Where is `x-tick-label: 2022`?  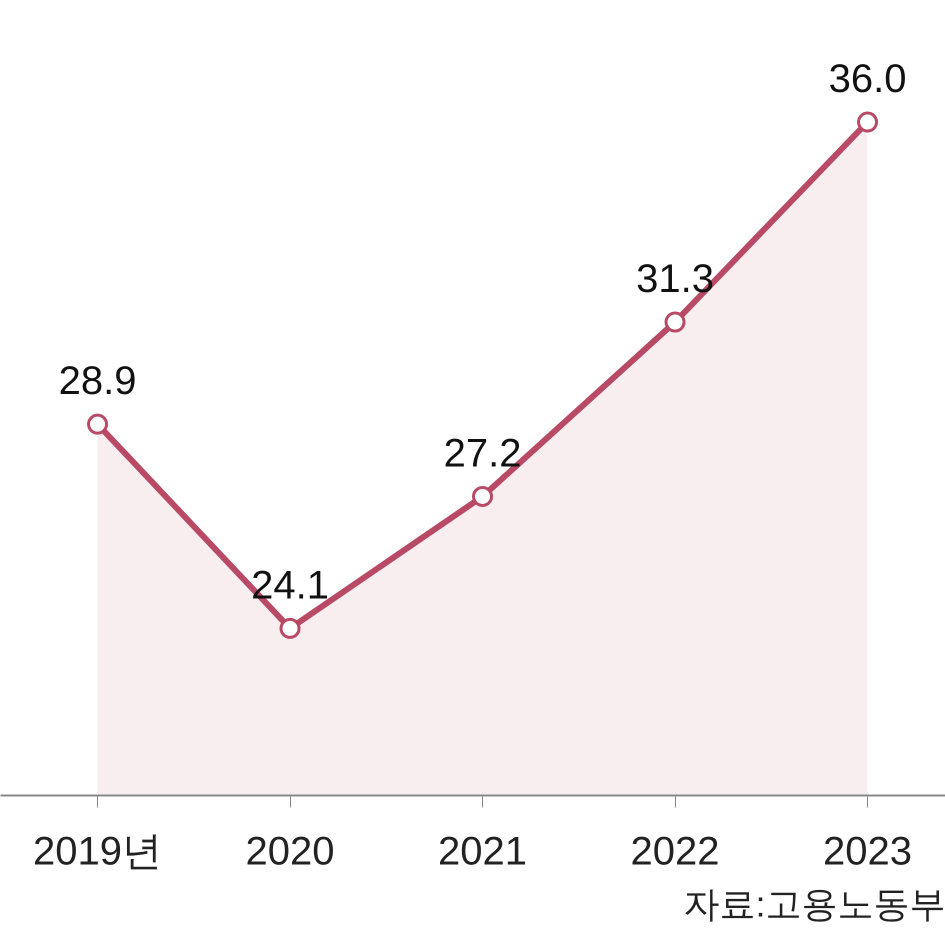
x-tick-label: 2022 is located at coordinates (675, 852).